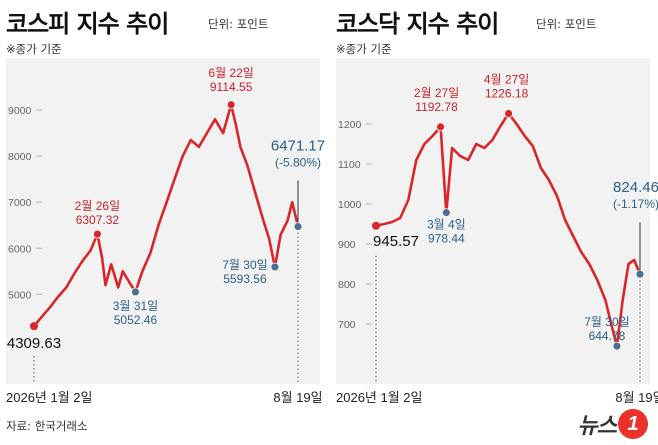  What do you see at coordinates (135, 306) in the screenshot?
I see `kospi-annotation-date: 3월 31일` at bounding box center [135, 306].